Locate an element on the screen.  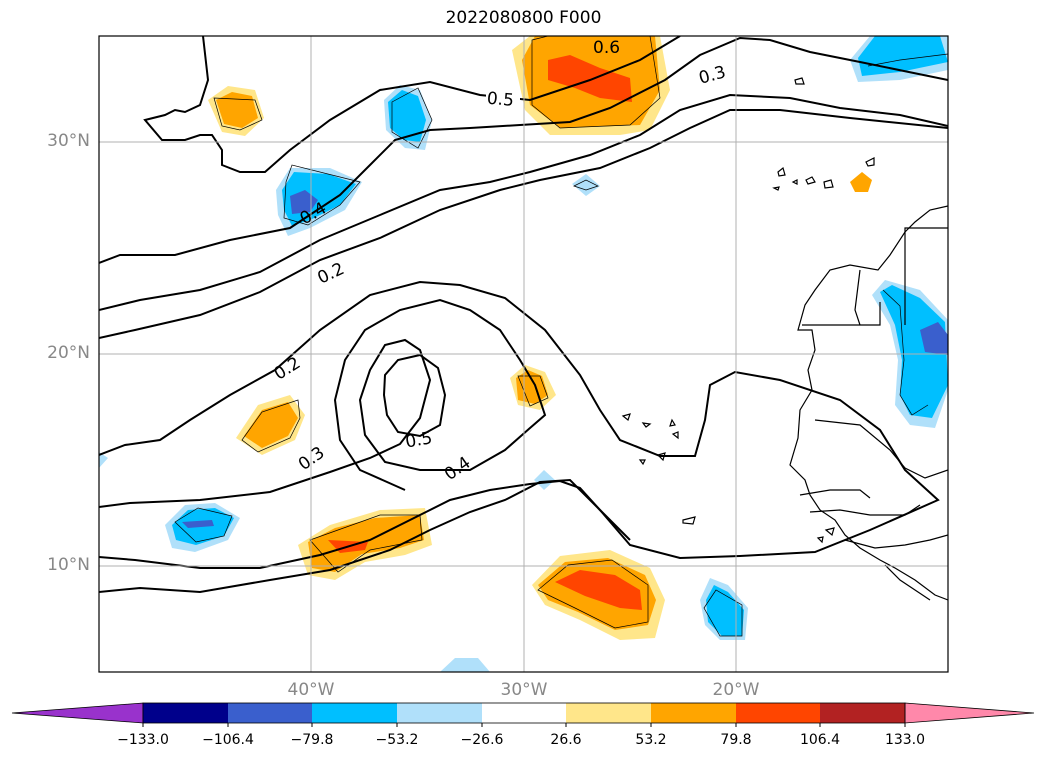
lon-label-20w: 20°W is located at coordinates (736, 690).